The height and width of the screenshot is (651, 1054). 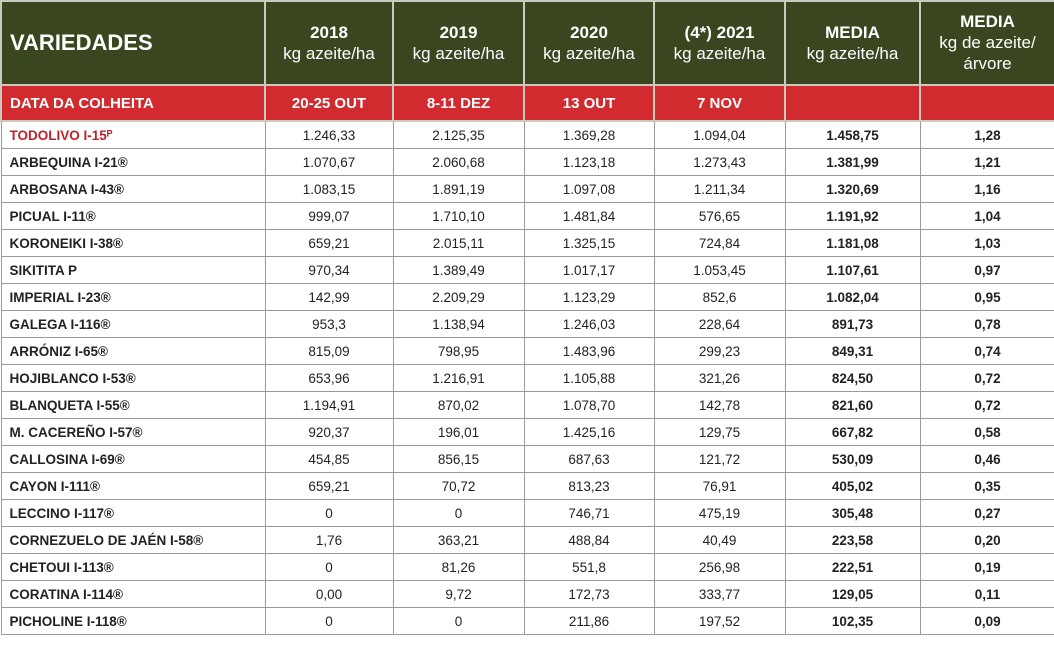 What do you see at coordinates (986, 351) in the screenshot?
I see `media-tree: 0,74` at bounding box center [986, 351].